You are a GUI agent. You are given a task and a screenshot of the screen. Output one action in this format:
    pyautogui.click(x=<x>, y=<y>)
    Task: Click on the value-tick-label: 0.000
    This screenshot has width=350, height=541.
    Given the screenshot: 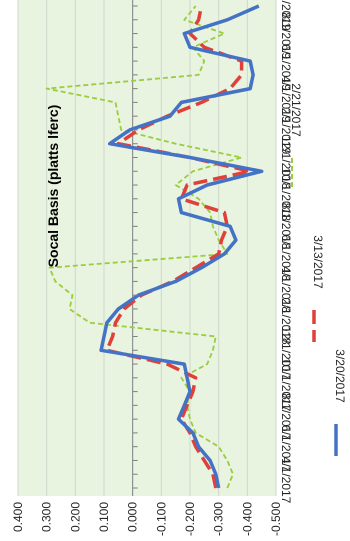 What is the action you would take?
    pyautogui.click(x=133, y=517)
    